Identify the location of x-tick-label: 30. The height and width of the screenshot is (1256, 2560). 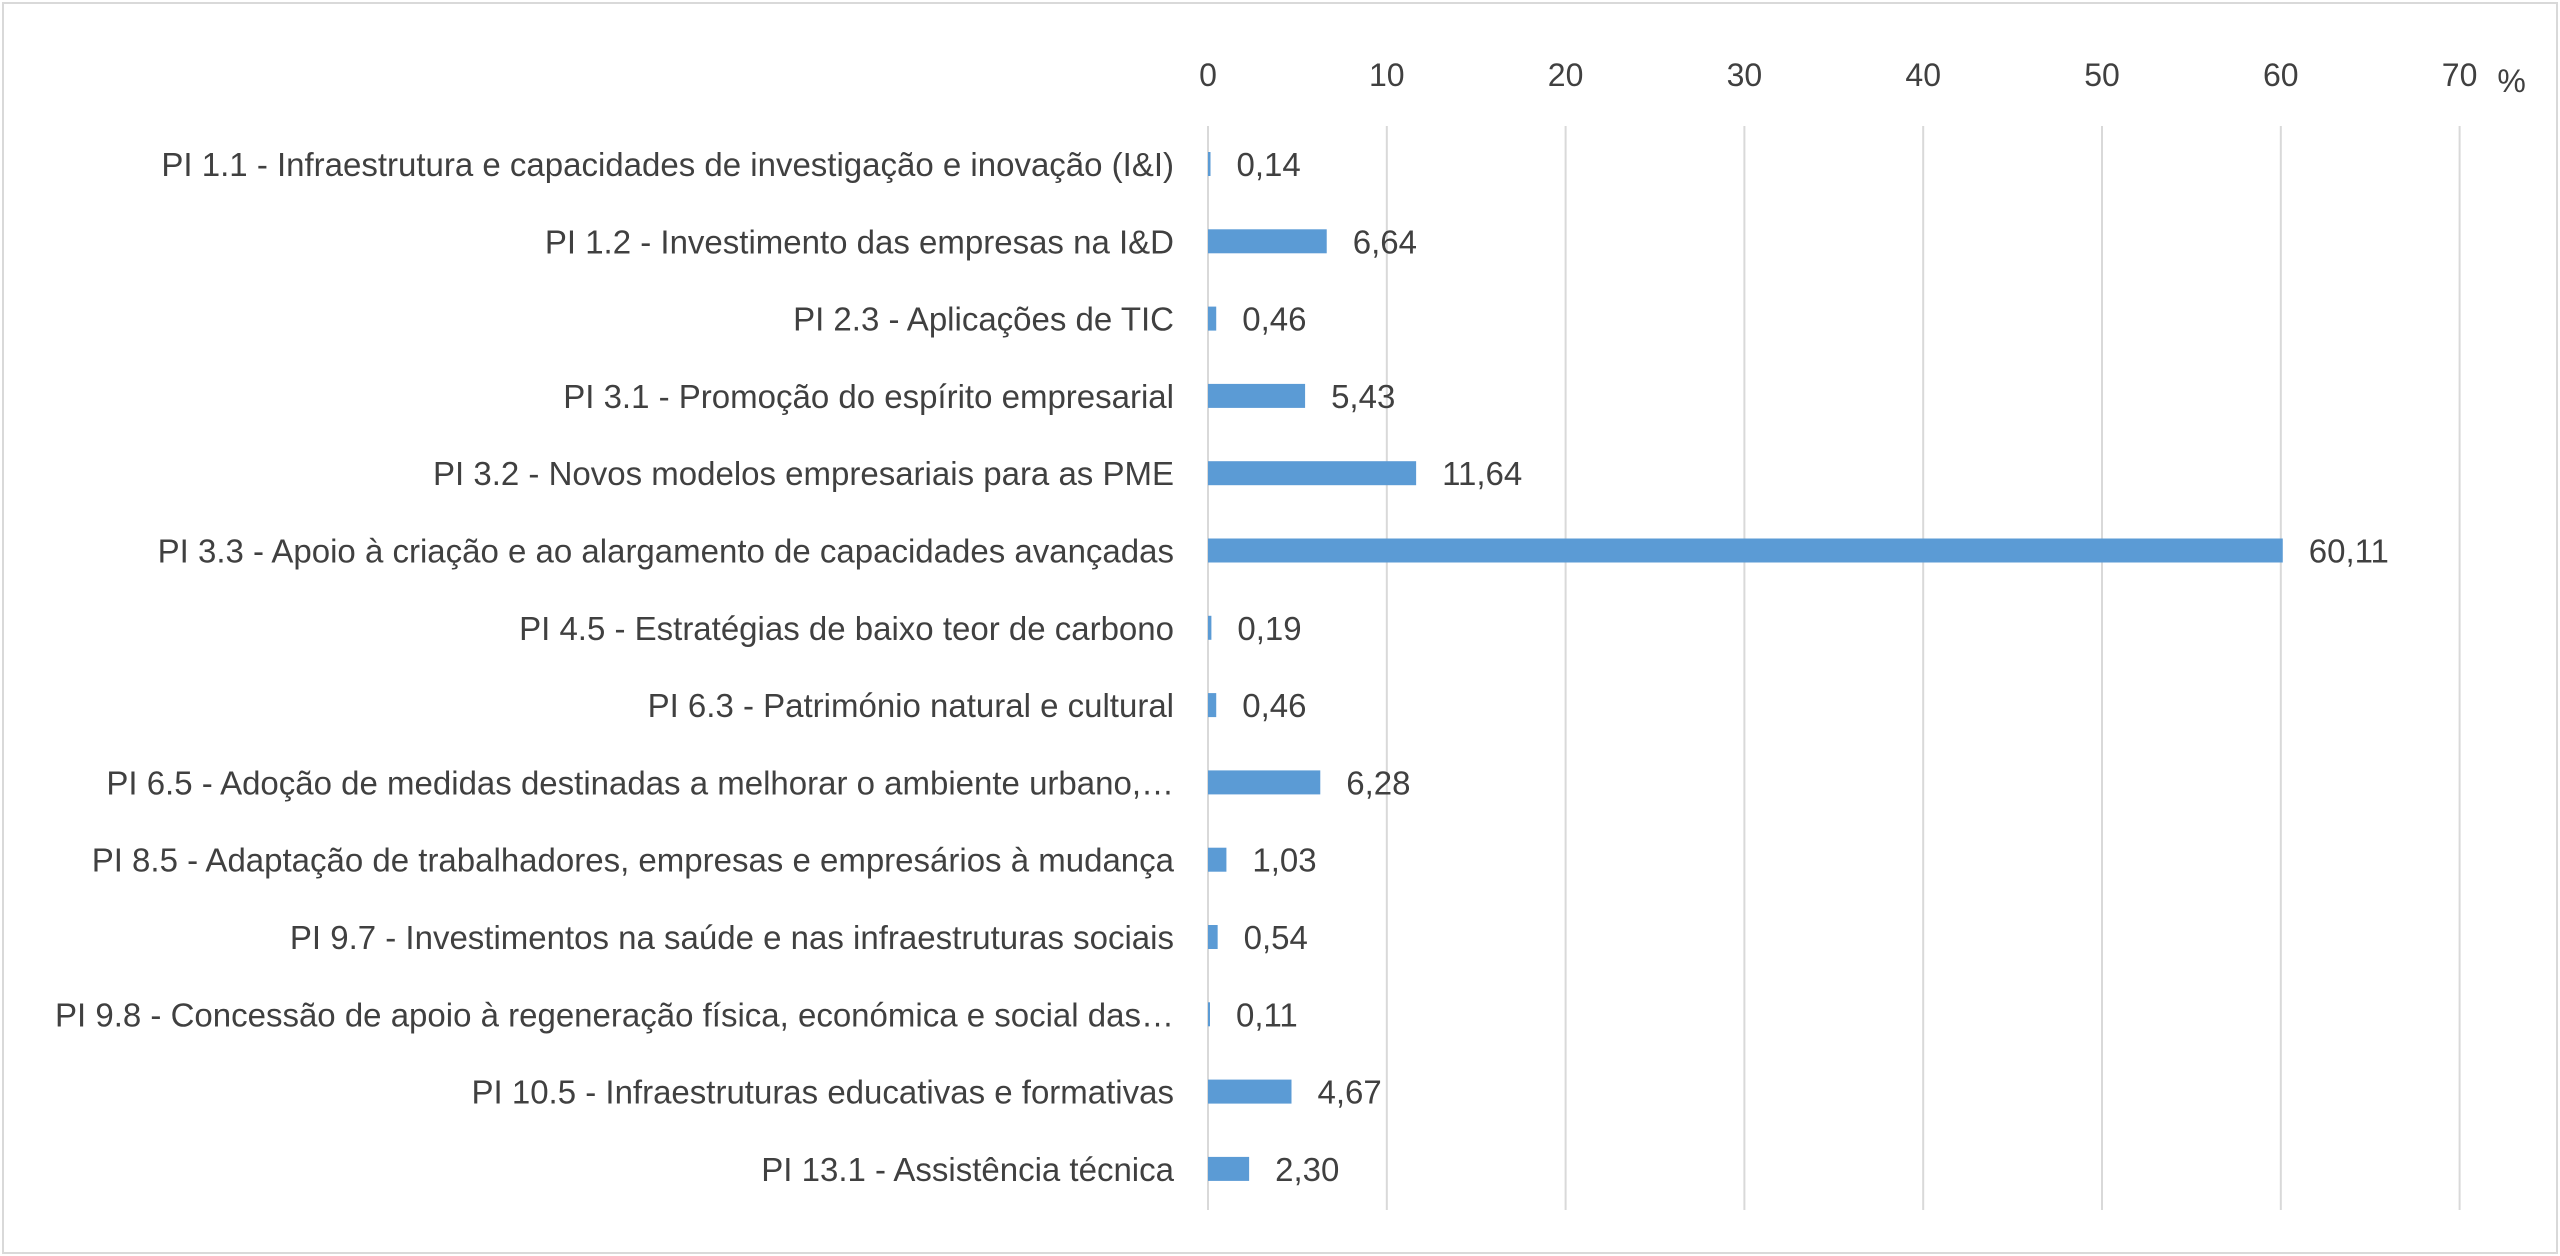
(1745, 75).